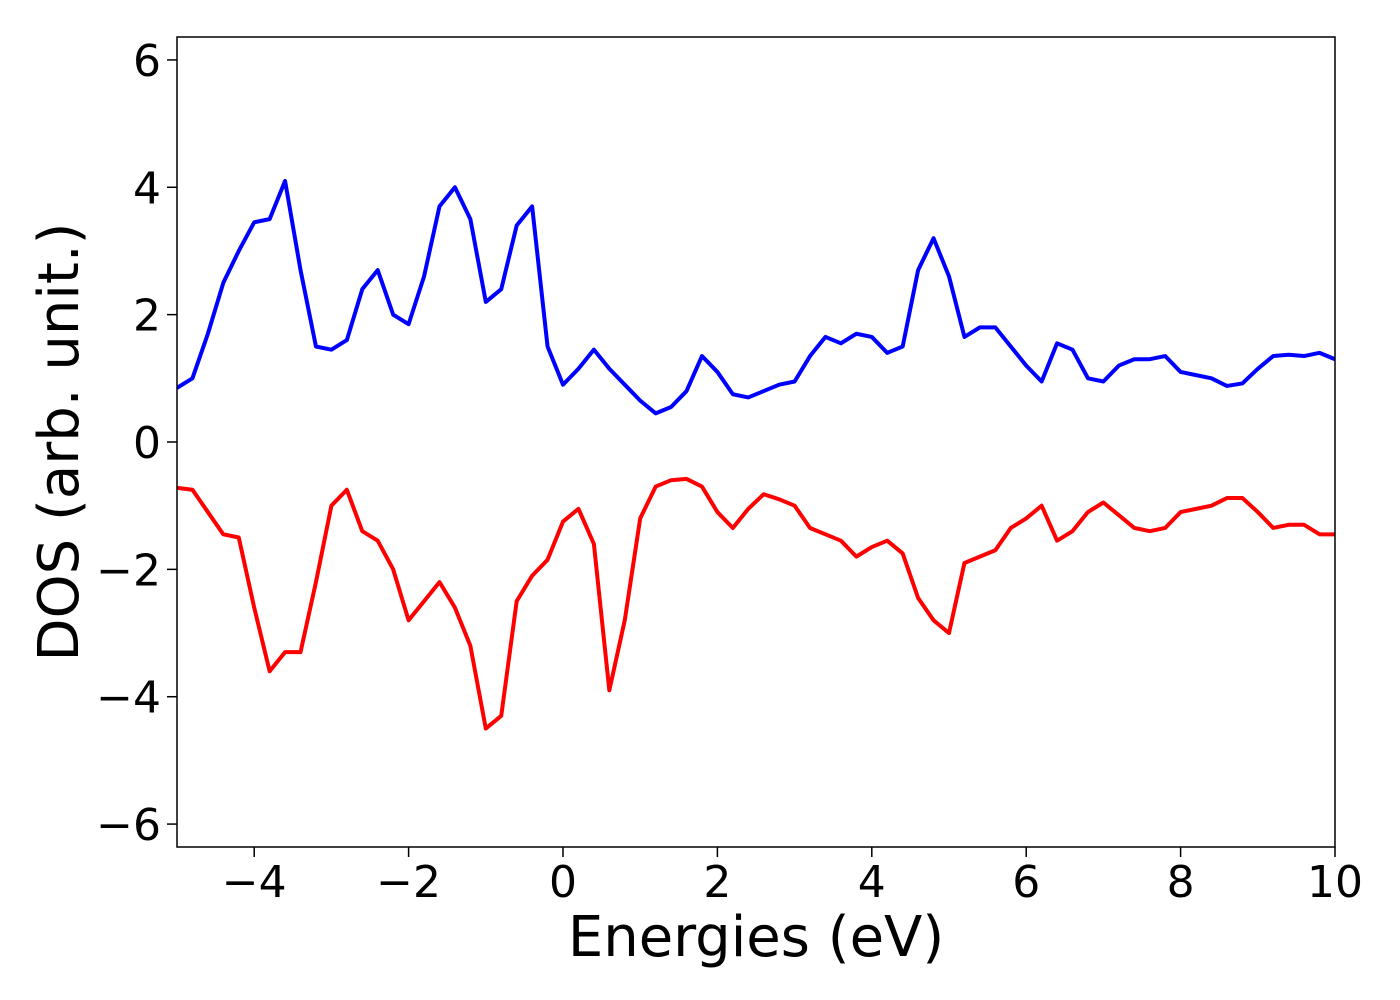 The height and width of the screenshot is (1000, 1400). Describe the element at coordinates (147, 316) in the screenshot. I see `y-tick-label: 2` at that location.